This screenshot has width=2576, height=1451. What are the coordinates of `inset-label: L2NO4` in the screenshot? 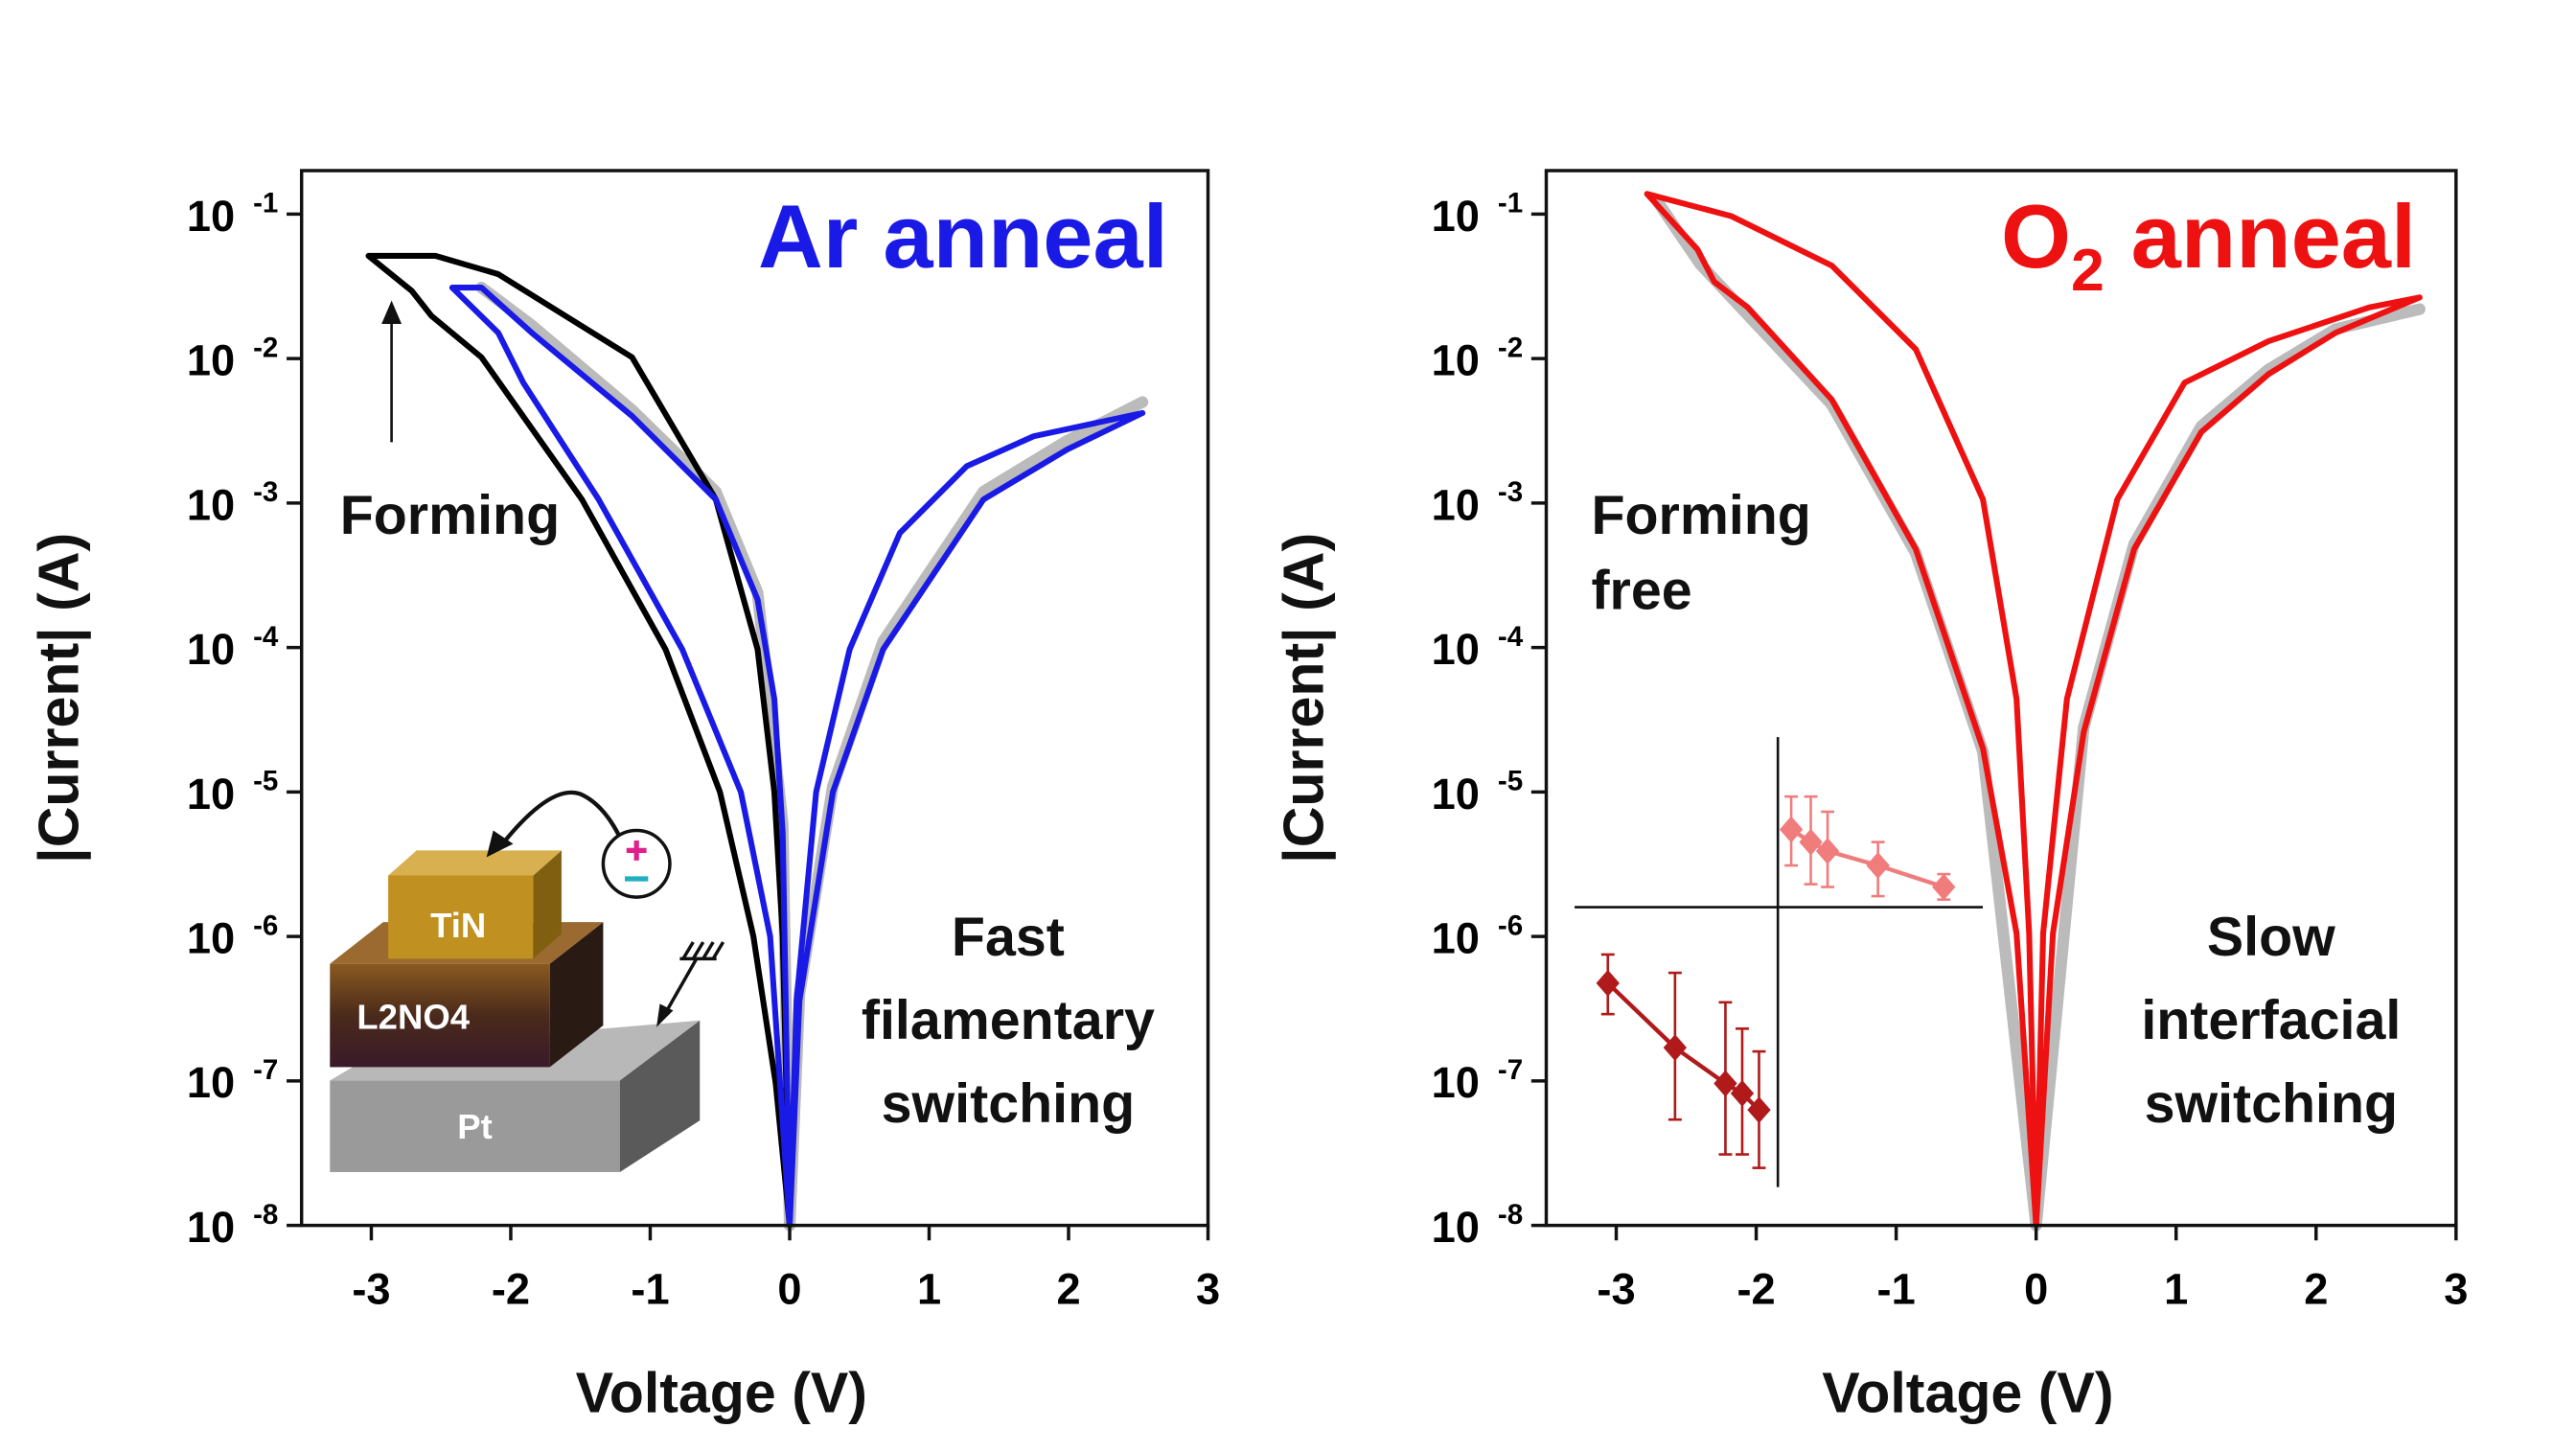 It's located at (413, 1016).